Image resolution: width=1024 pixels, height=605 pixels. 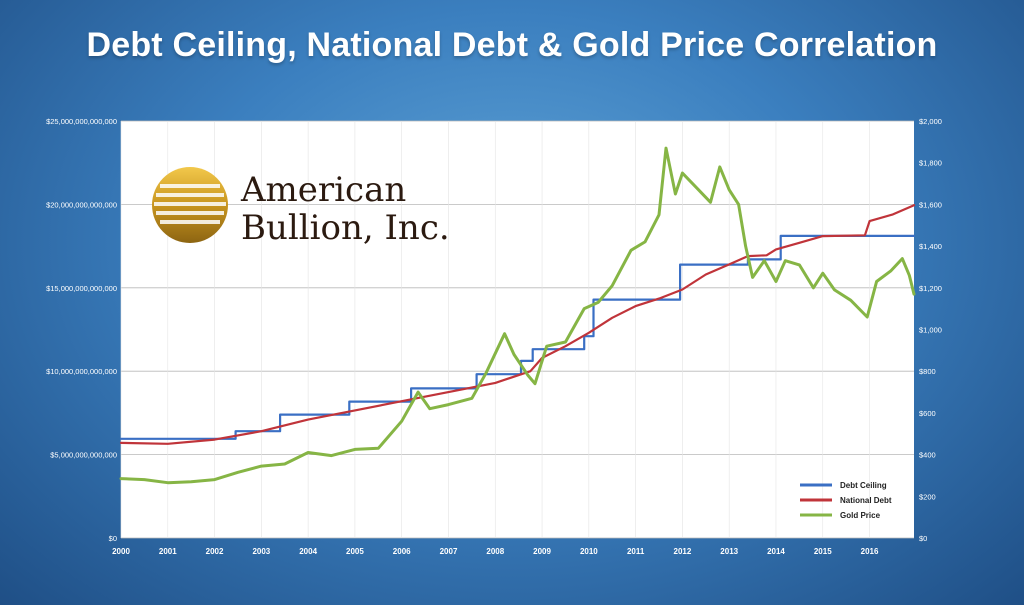 What do you see at coordinates (215, 551) in the screenshot?
I see `x-axis-tick-label: 2002` at bounding box center [215, 551].